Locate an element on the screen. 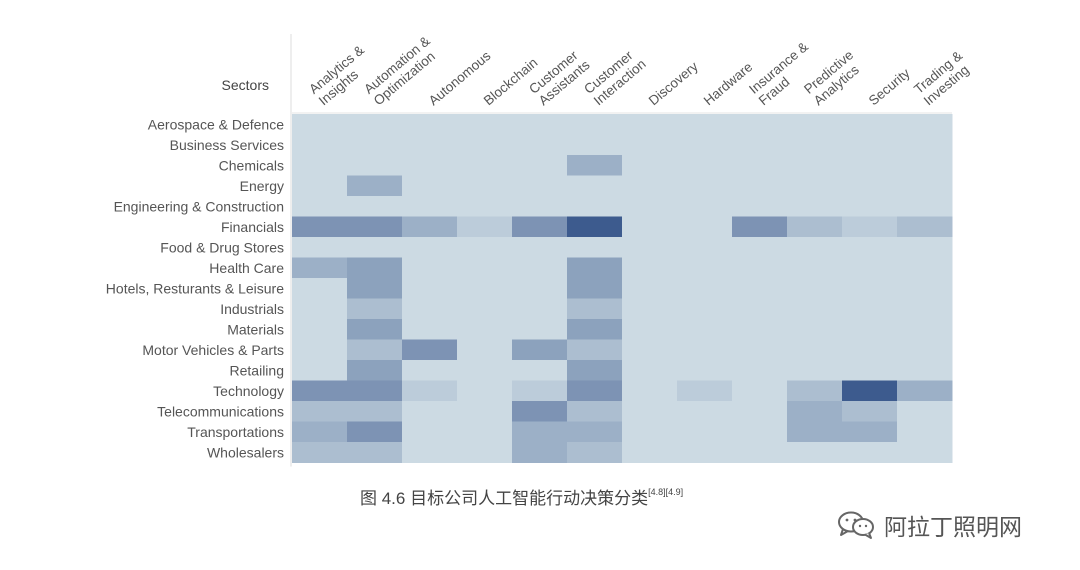 Image resolution: width=1080 pixels, height=570 pixels. row-label: Technology is located at coordinates (248, 391).